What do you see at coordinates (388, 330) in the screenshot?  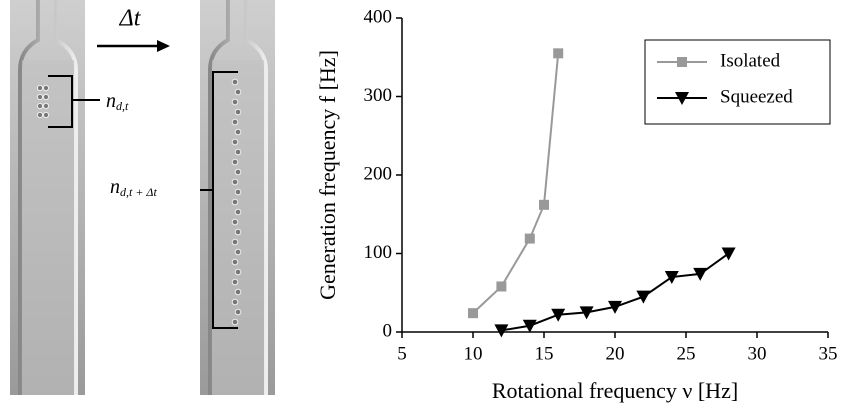 I see `y-tick-label: 0` at bounding box center [388, 330].